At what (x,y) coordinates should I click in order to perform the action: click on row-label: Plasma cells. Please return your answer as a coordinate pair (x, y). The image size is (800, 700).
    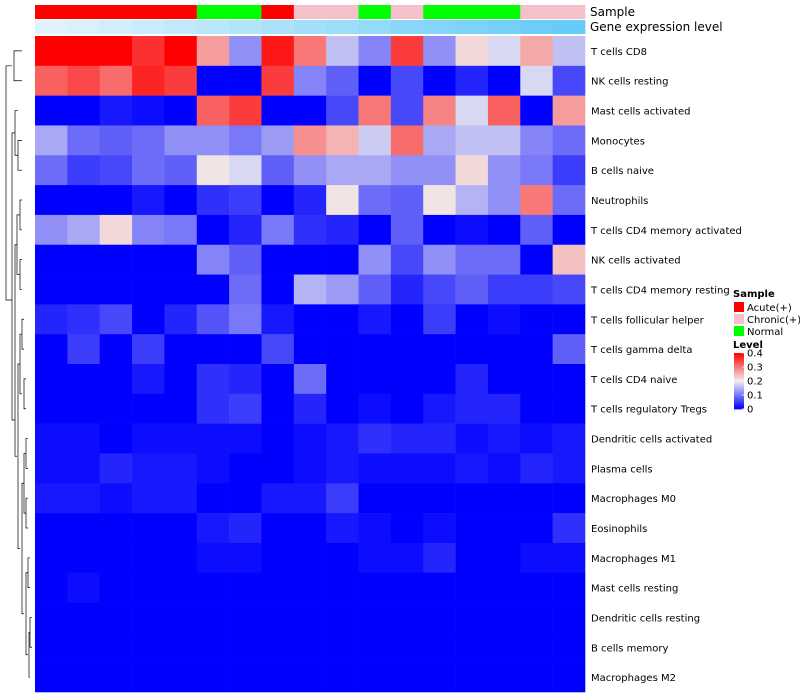
    Looking at the image, I should click on (622, 469).